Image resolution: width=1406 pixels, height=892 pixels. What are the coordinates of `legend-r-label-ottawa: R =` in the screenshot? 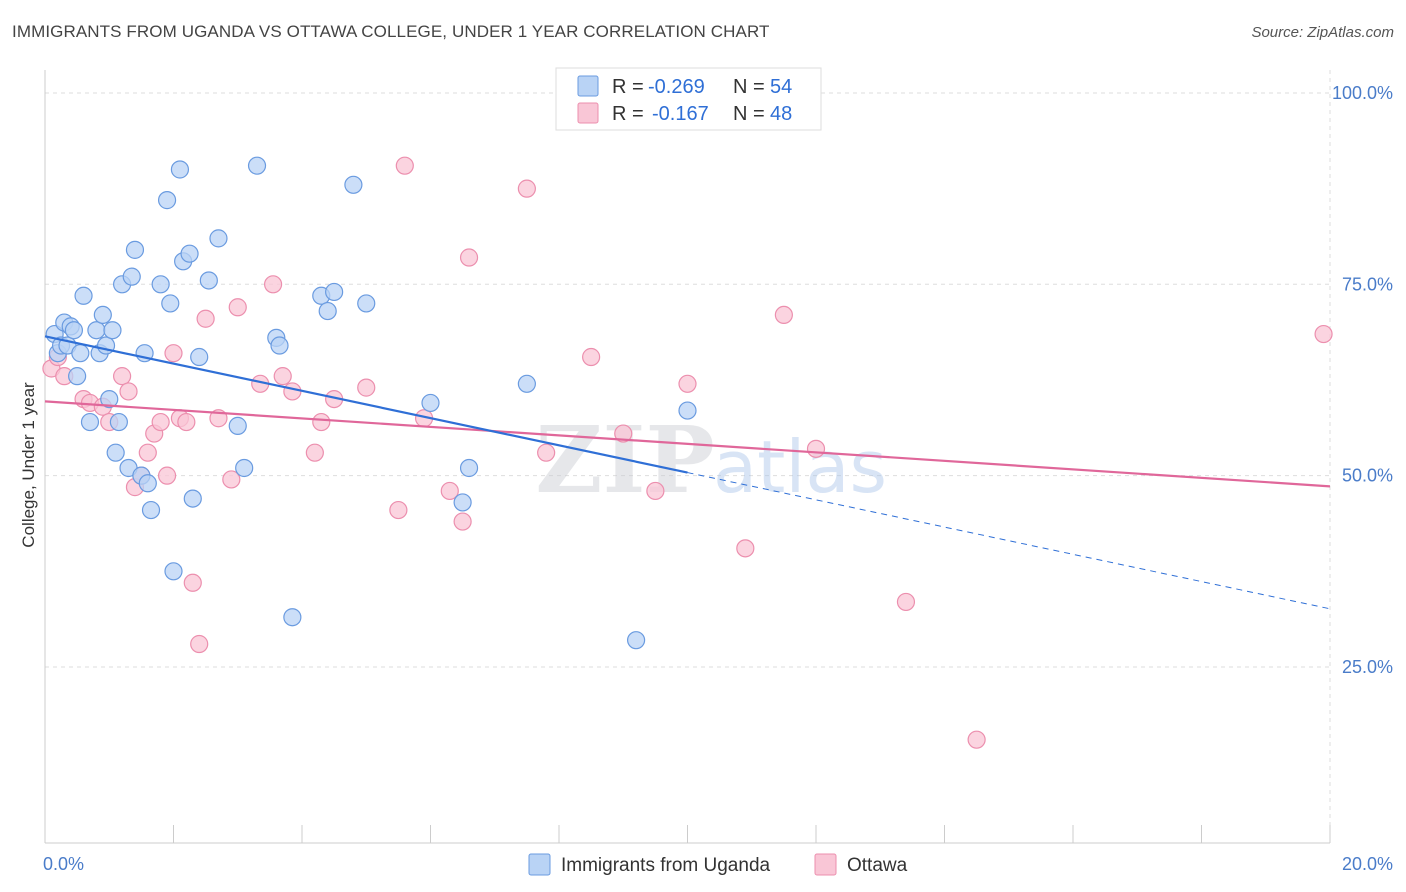 It's located at (628, 114).